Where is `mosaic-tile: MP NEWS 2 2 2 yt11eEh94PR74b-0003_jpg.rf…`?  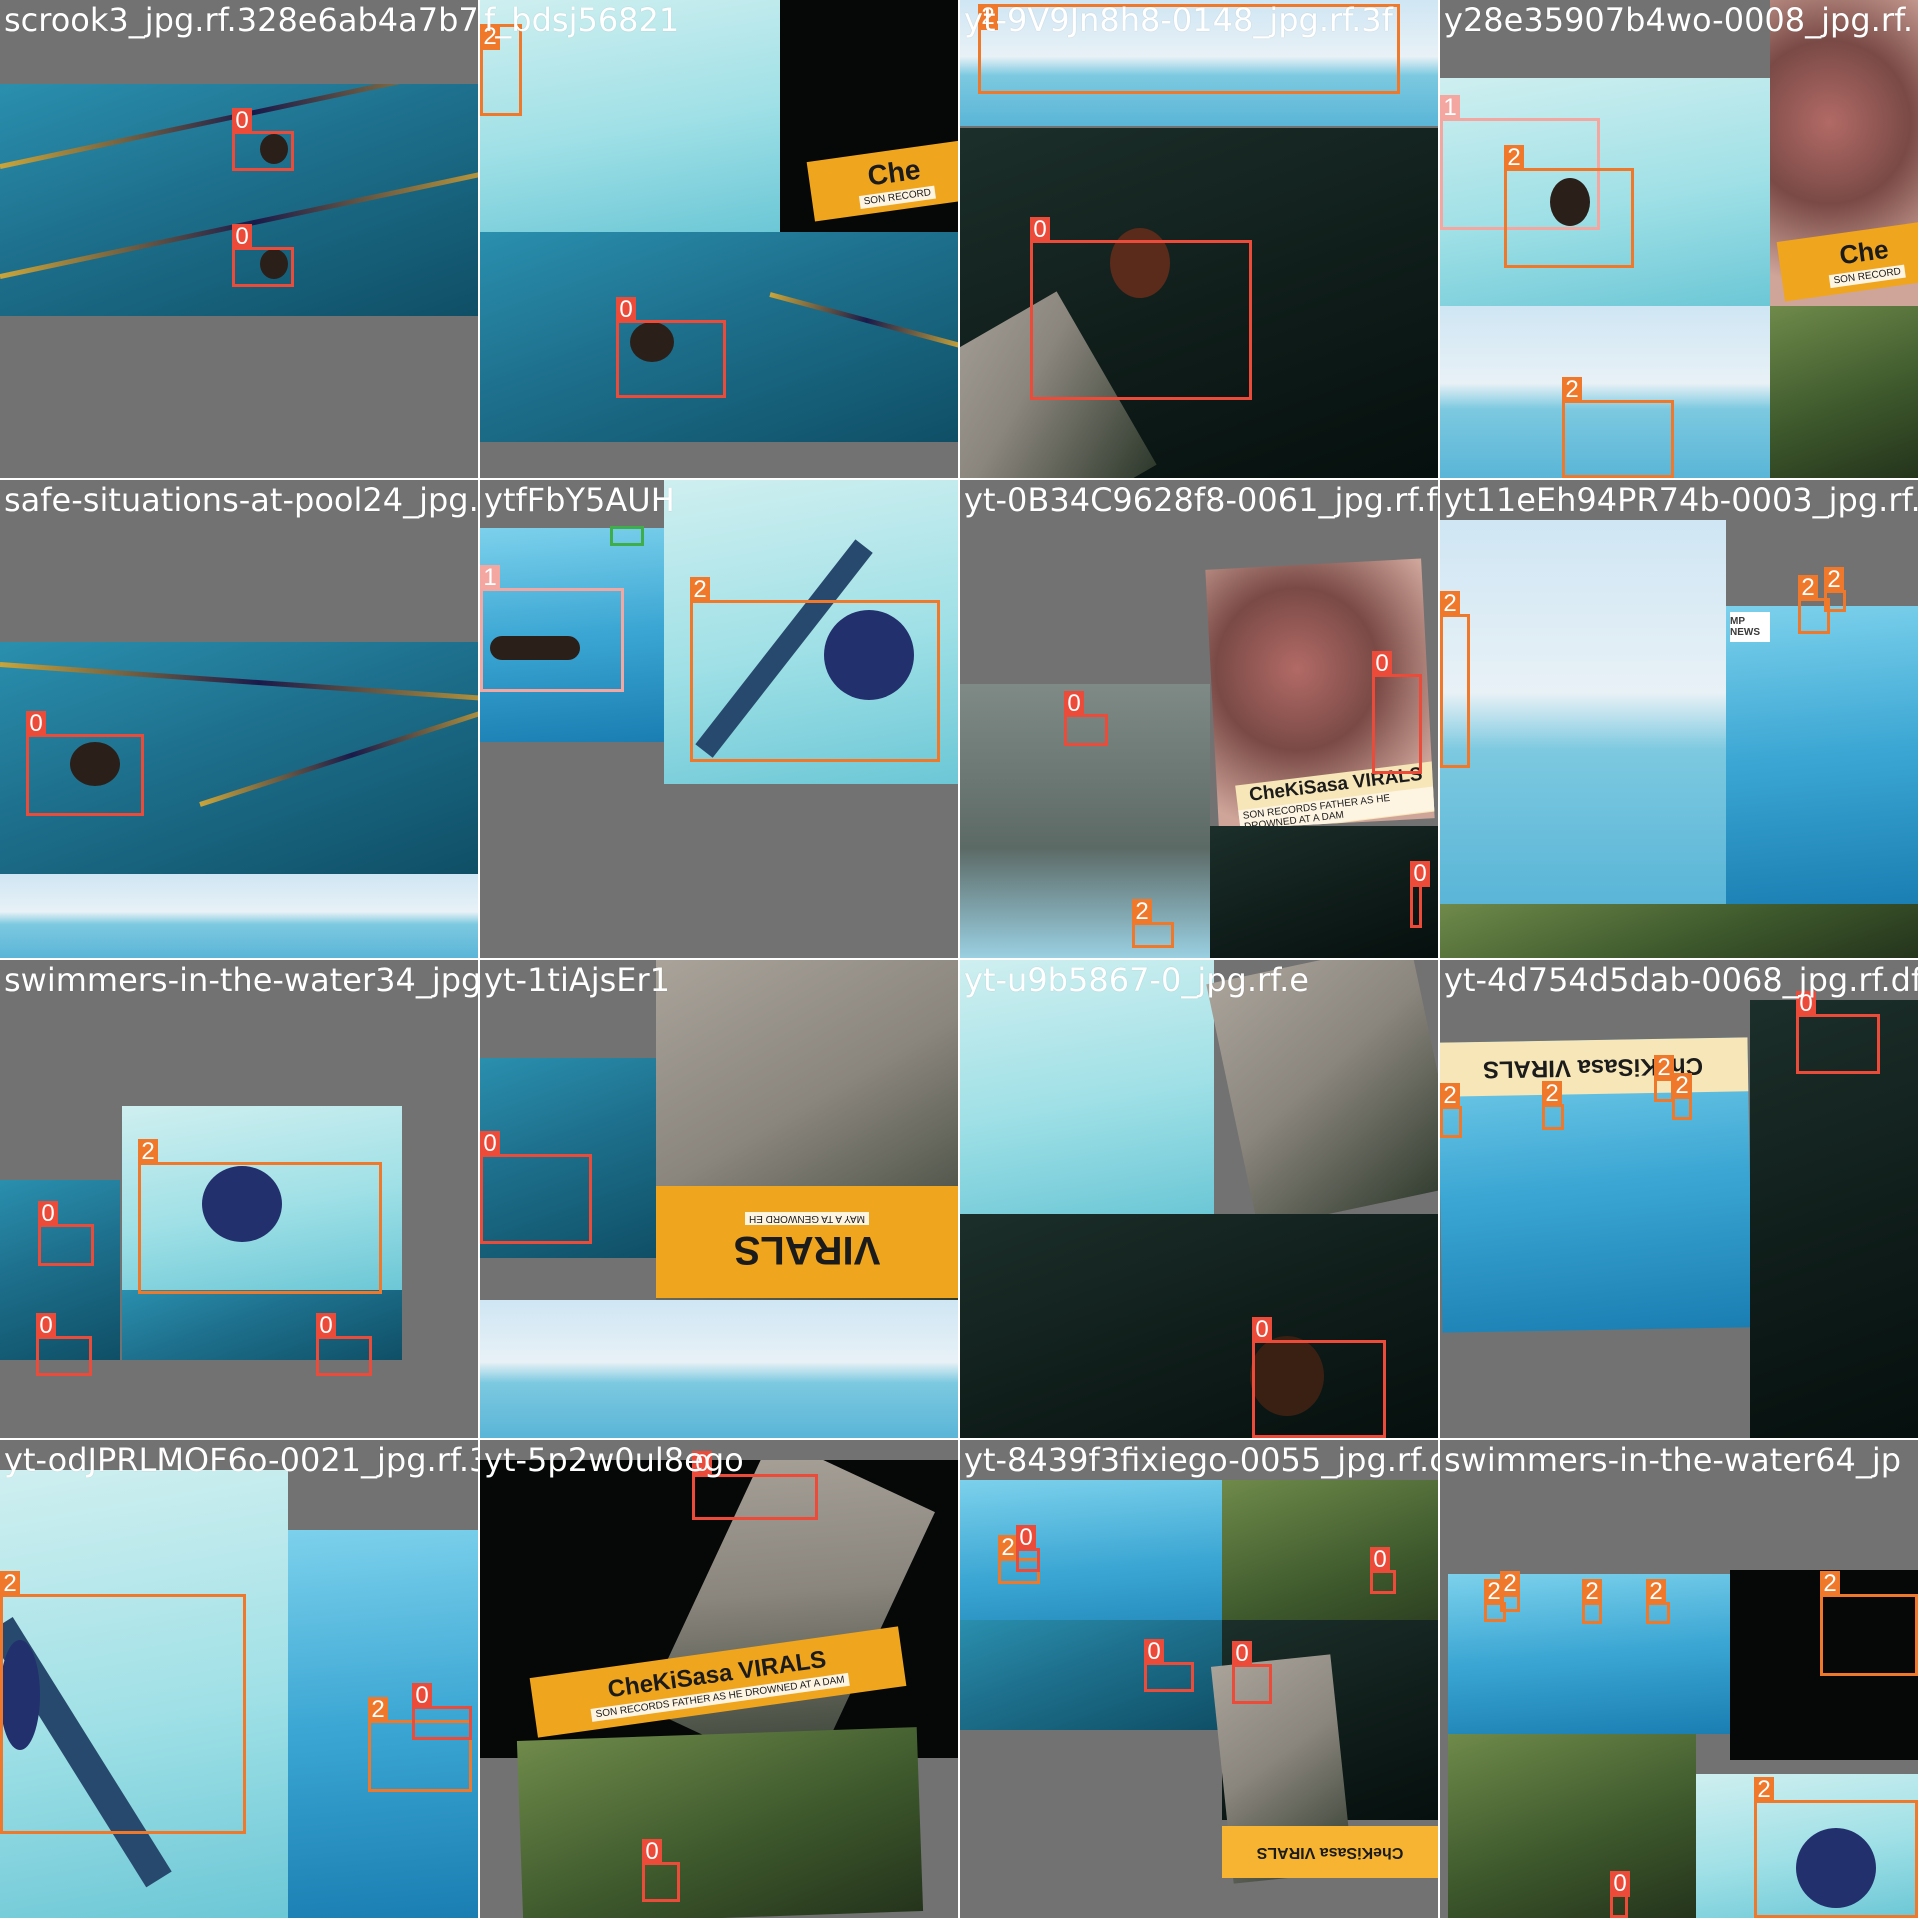
mosaic-tile: MP NEWS 2 2 2 yt11eEh94PR74b-0003_jpg.rf… is located at coordinates (1679, 719).